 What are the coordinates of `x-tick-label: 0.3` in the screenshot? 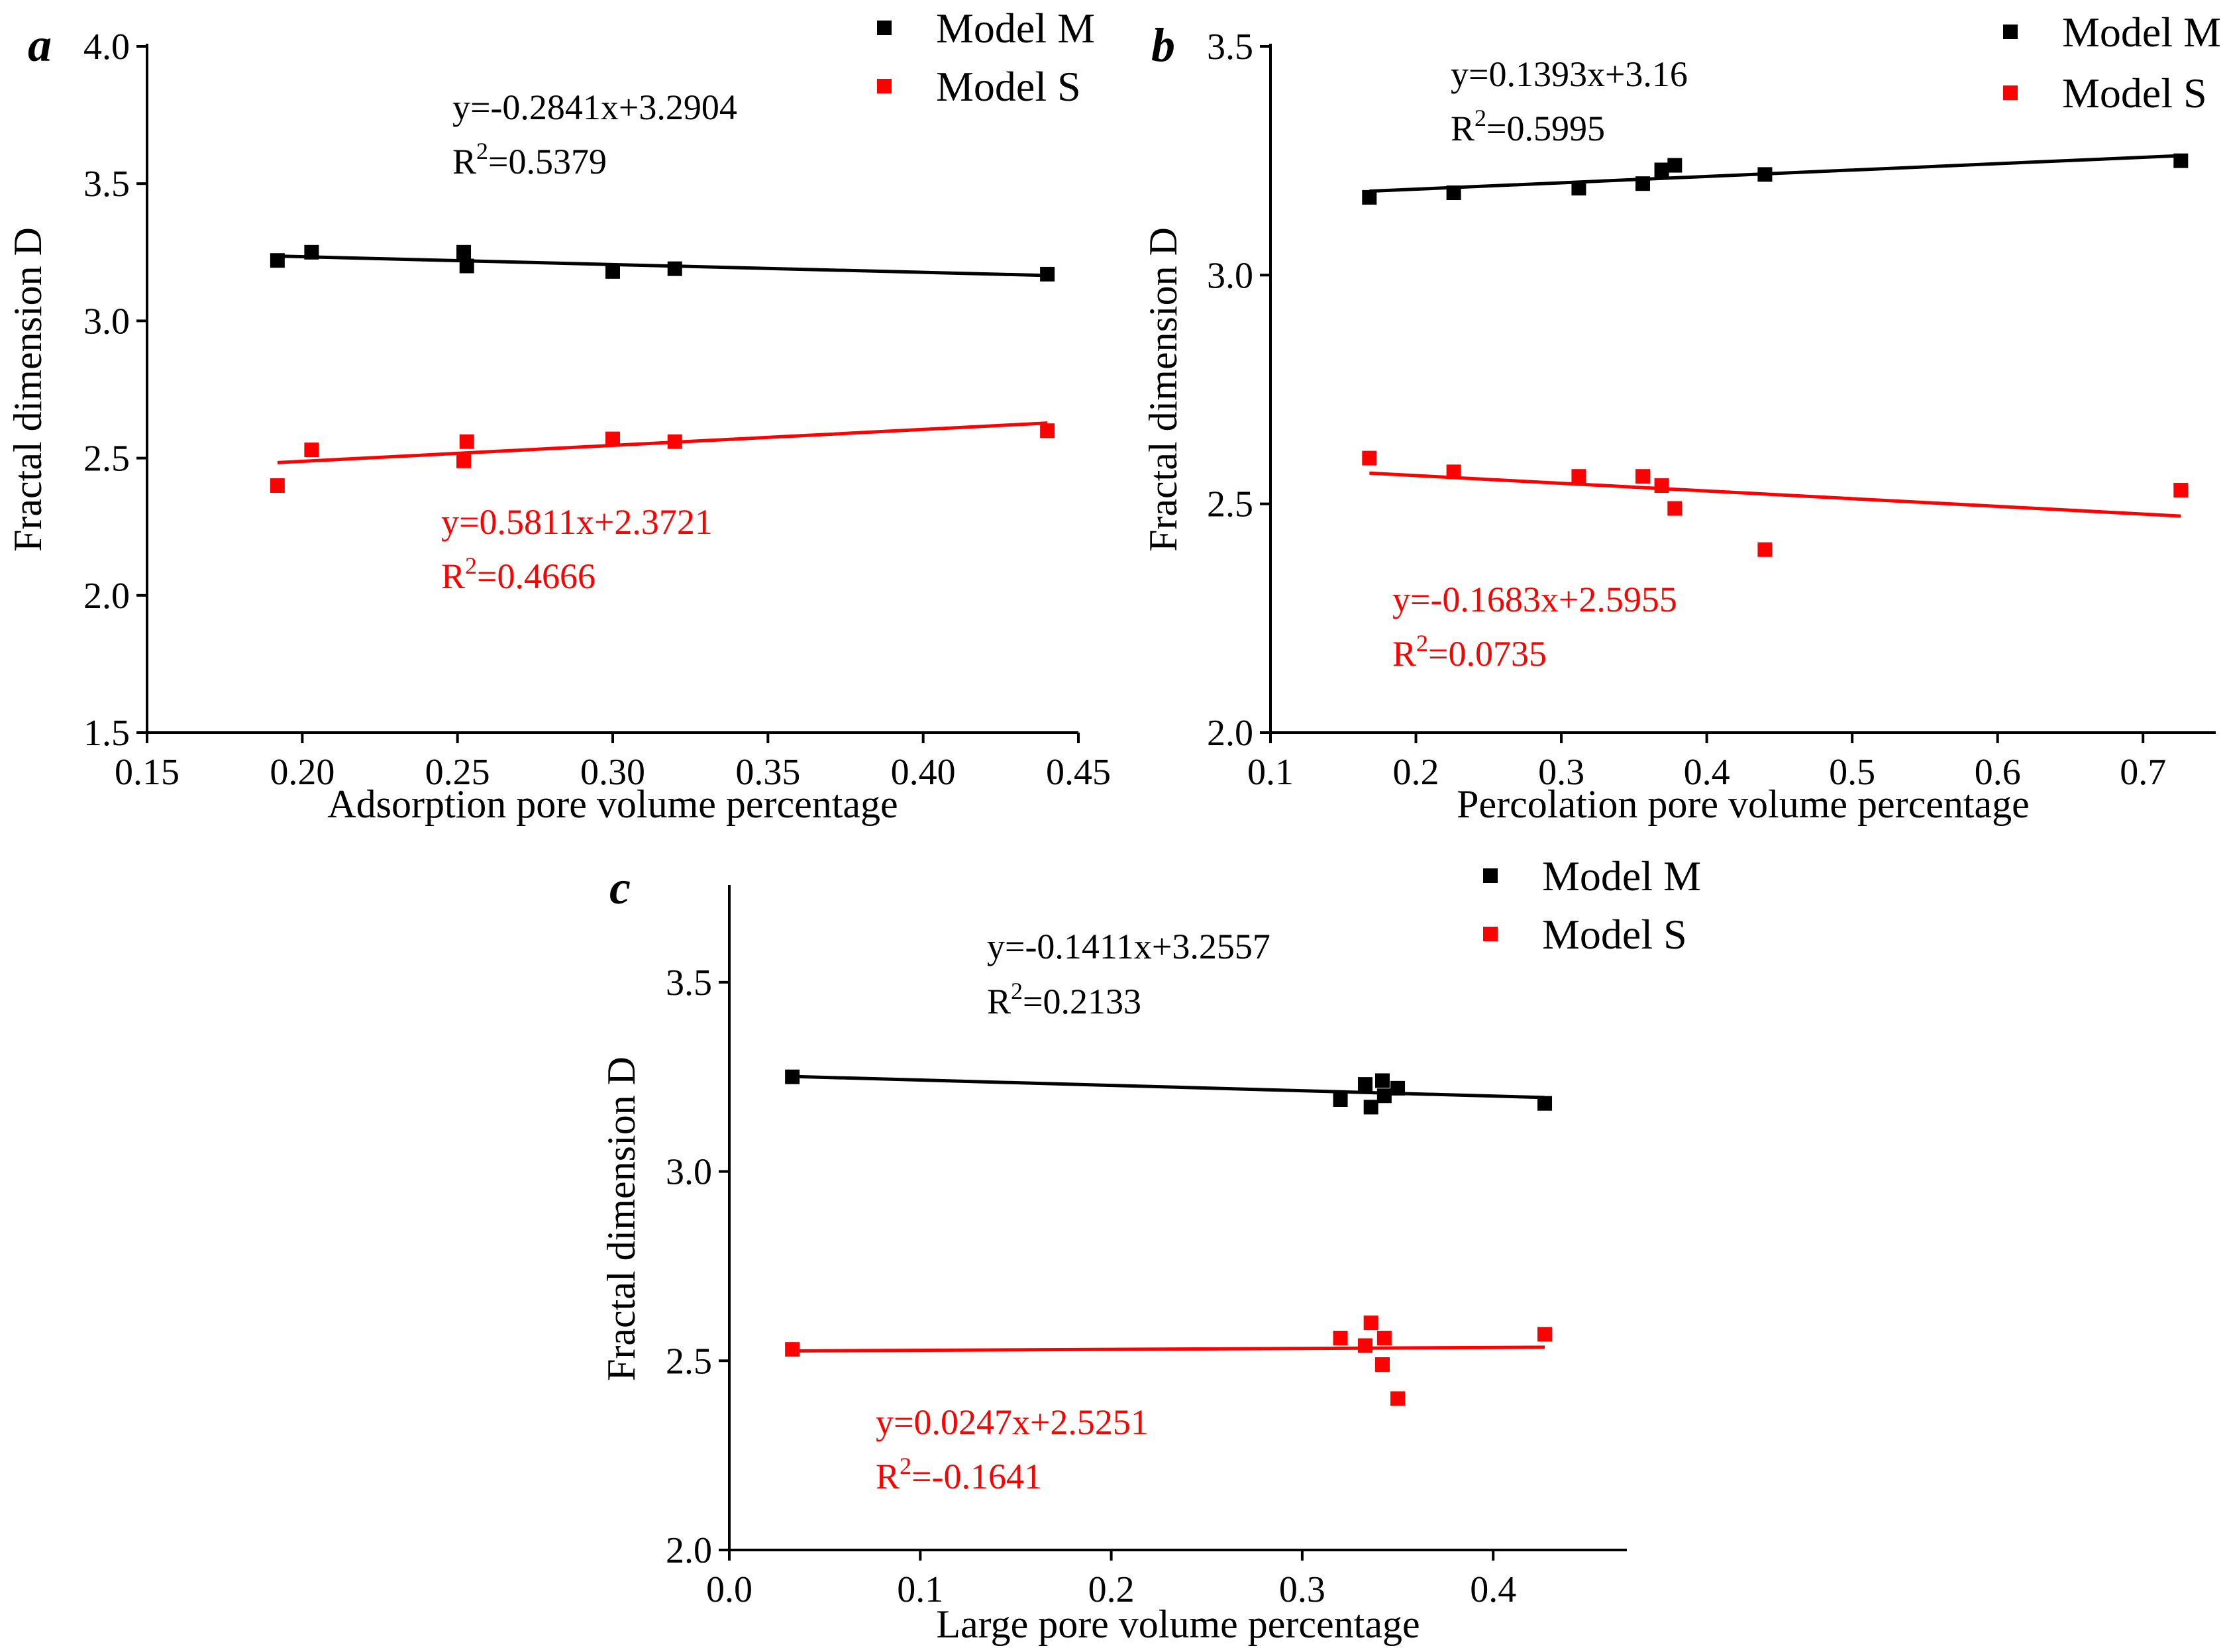 It's located at (1561, 773).